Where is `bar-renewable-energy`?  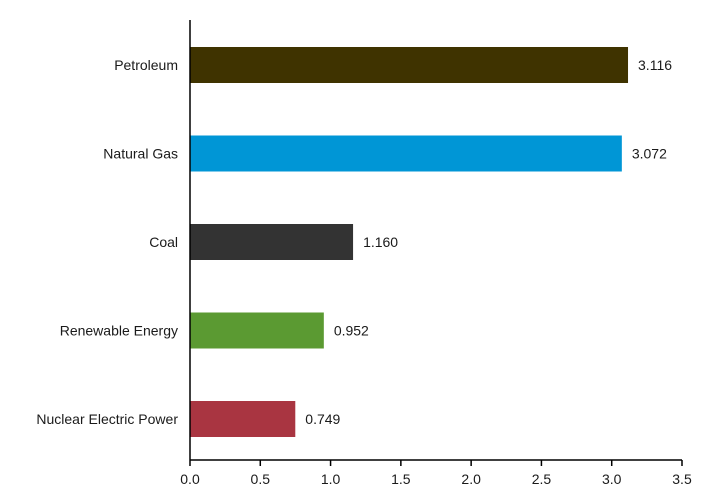 bar-renewable-energy is located at coordinates (257, 330).